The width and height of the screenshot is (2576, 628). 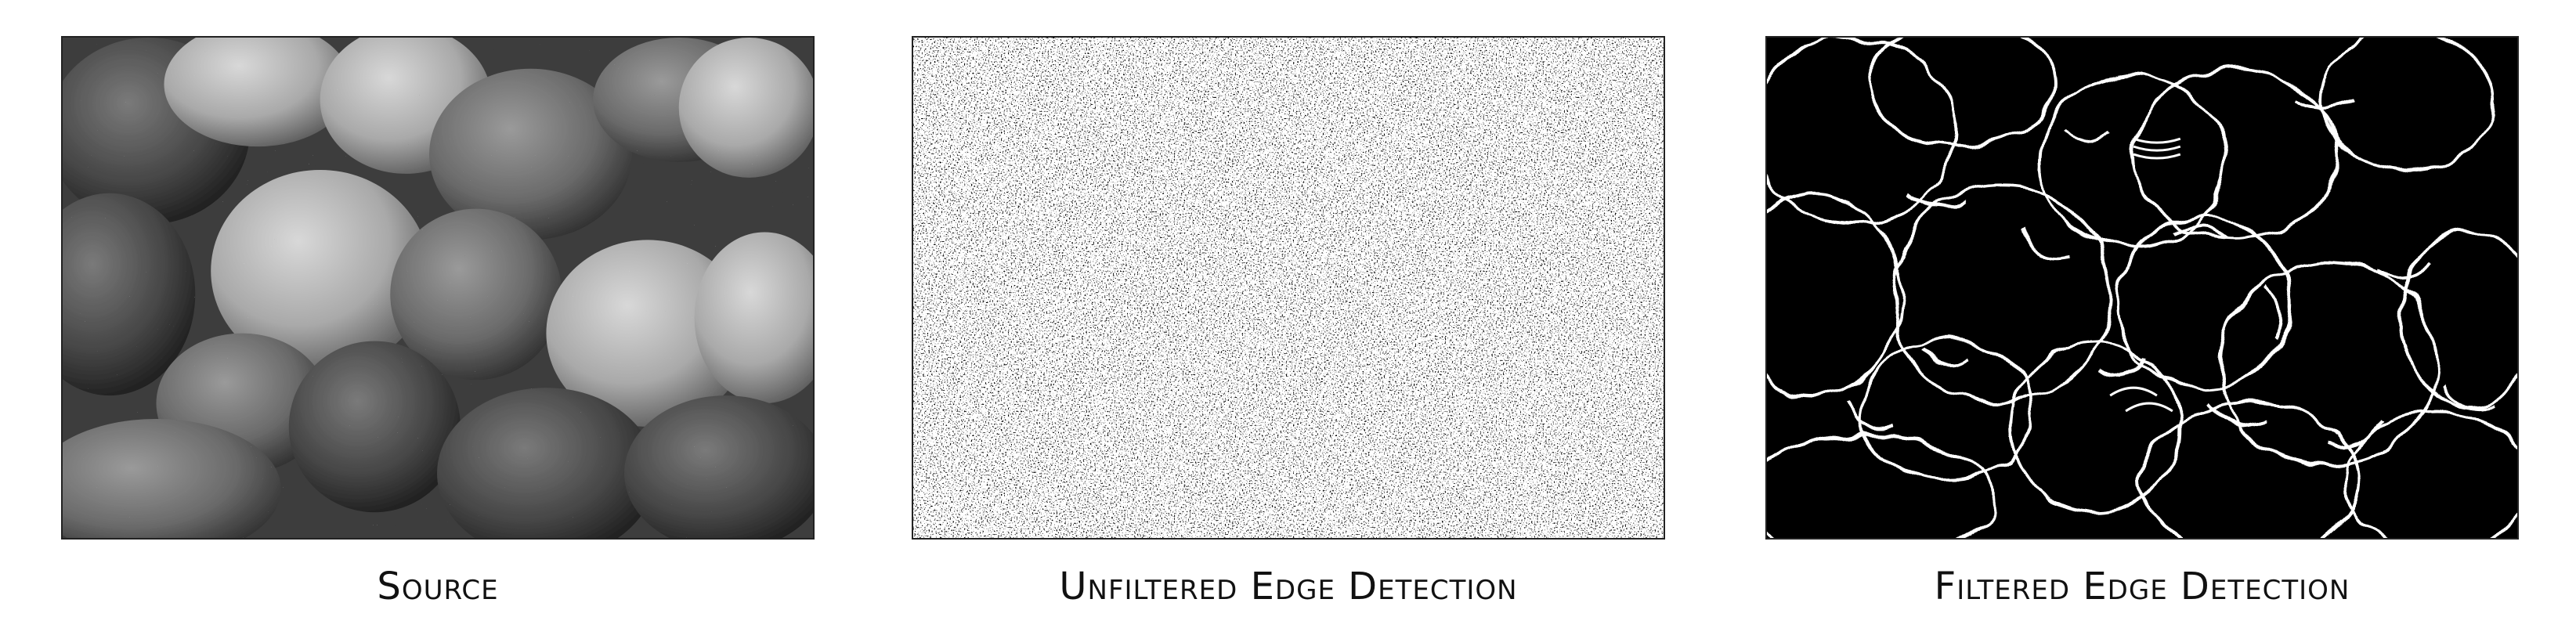 What do you see at coordinates (2142, 586) in the screenshot?
I see `filtered-caption: Filtered Edge Detection` at bounding box center [2142, 586].